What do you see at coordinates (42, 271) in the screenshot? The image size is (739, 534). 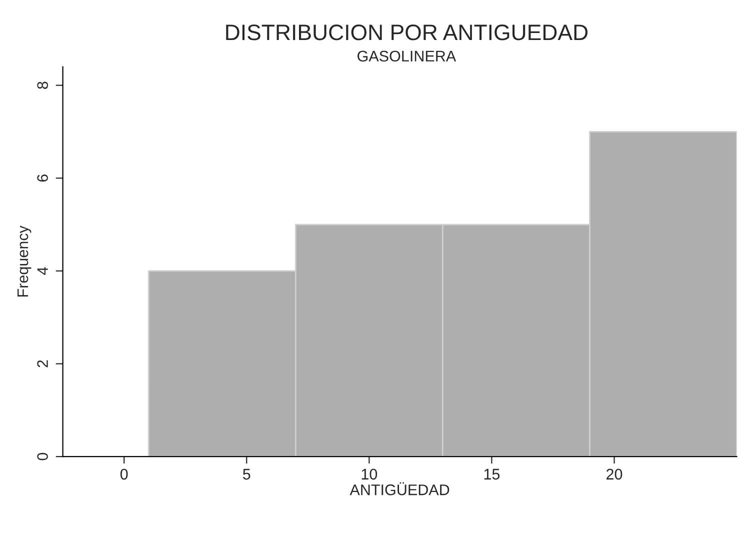 I see `y-tick-label: 4` at bounding box center [42, 271].